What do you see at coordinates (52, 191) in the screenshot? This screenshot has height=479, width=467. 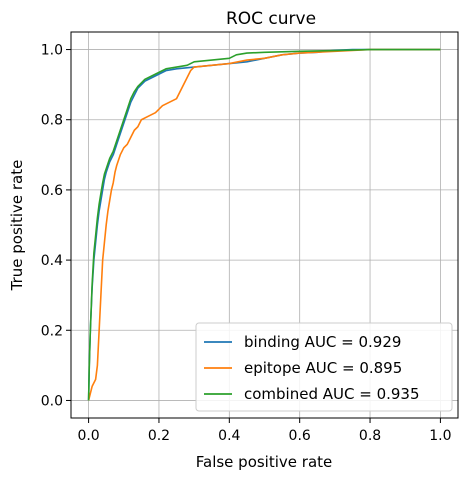 I see `y-tick-label: 0.6` at bounding box center [52, 191].